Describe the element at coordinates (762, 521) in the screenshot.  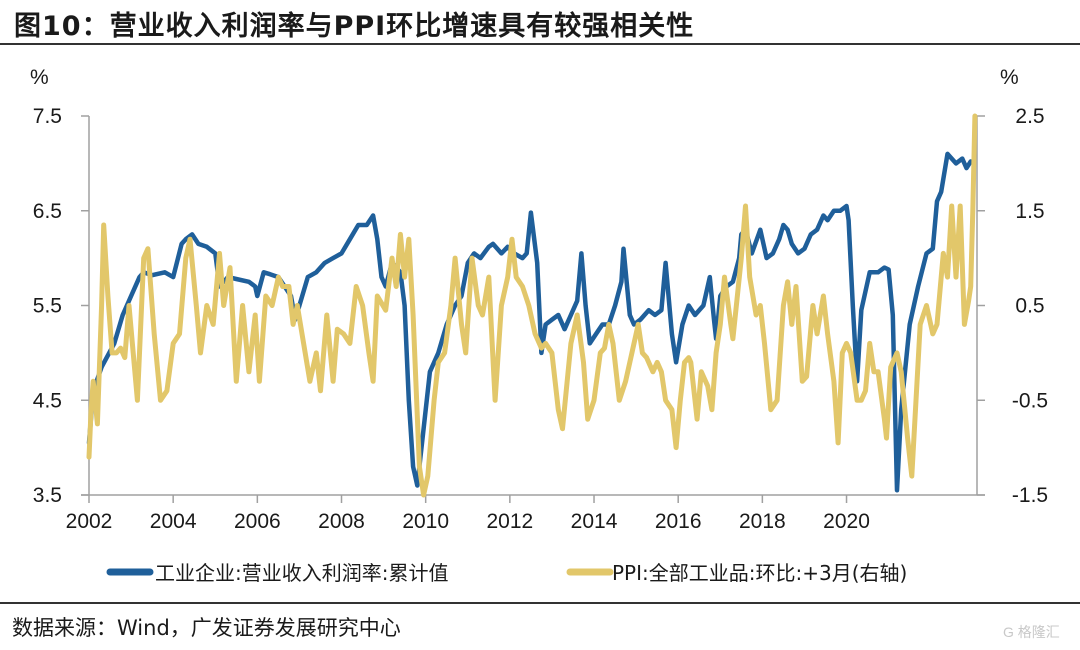
I see `x-tick-label: 2018` at that location.